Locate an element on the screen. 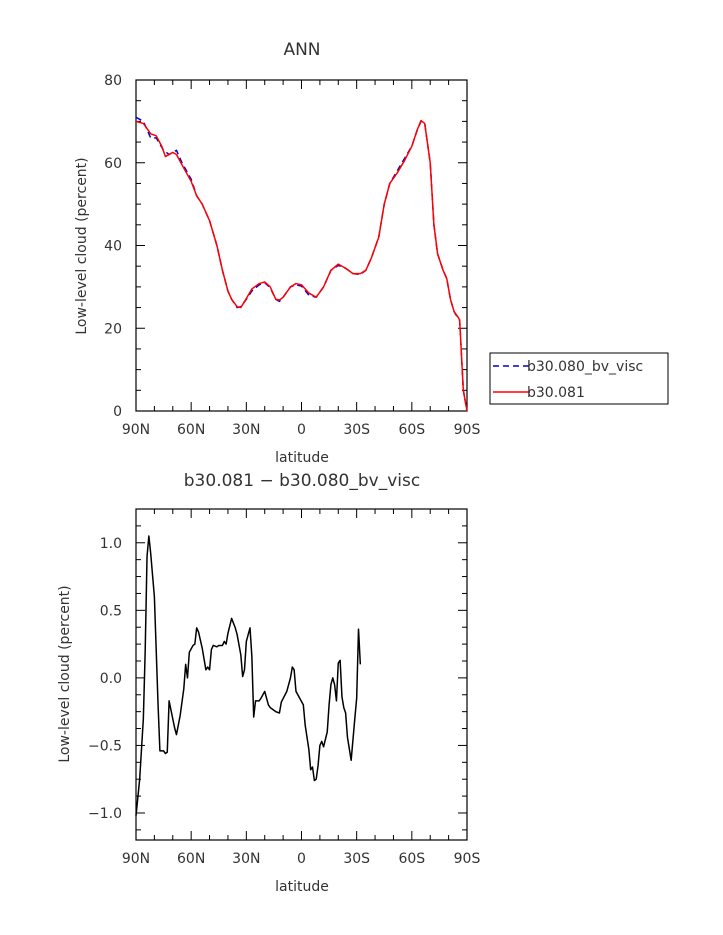  y-tick-label: 1.0 is located at coordinates (111, 544).